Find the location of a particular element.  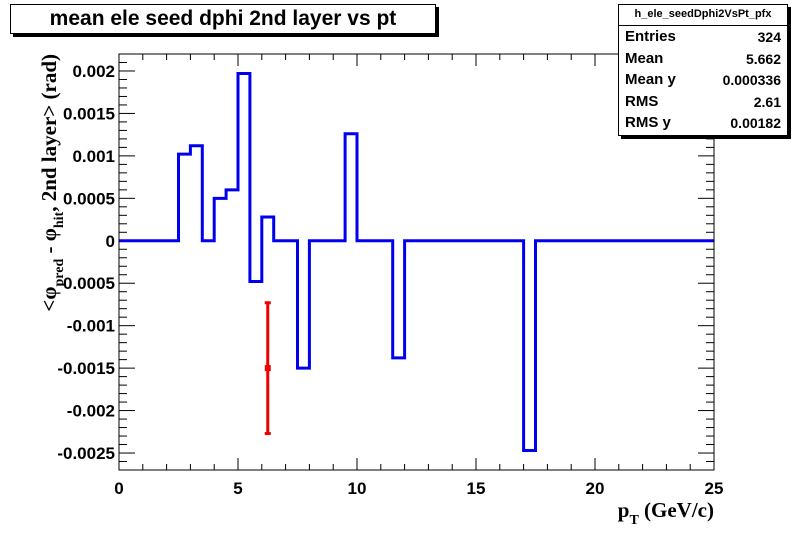

stats-histogram-name: h_ele_seedDphi2VsPt_pfx is located at coordinates (703, 15).